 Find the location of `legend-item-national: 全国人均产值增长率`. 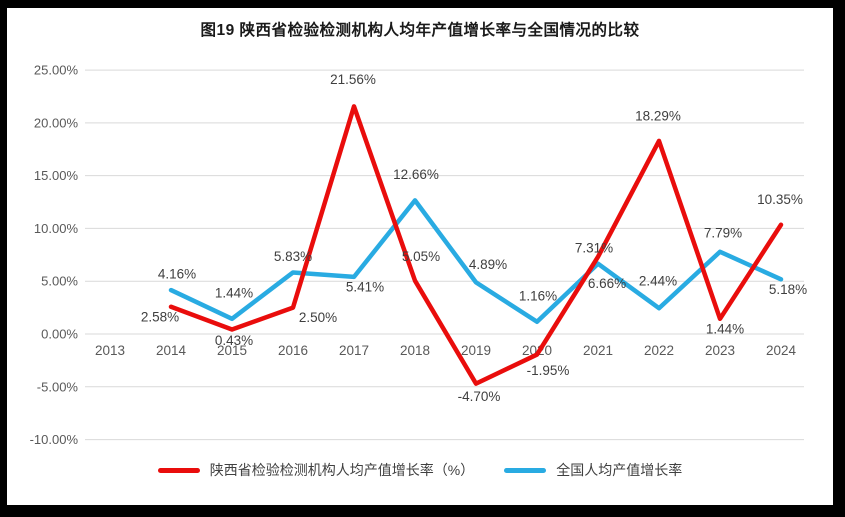

legend-item-national: 全国人均产值增长率 is located at coordinates (593, 470).